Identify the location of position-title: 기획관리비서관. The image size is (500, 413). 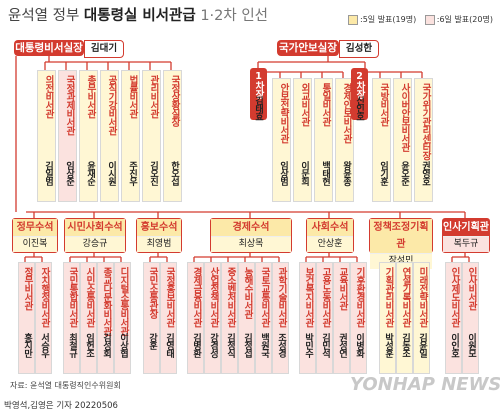
(388, 297).